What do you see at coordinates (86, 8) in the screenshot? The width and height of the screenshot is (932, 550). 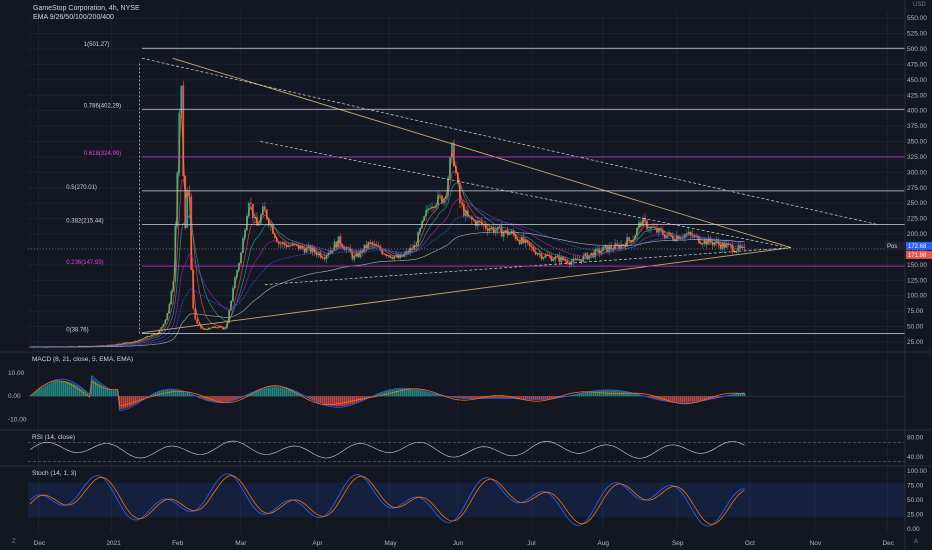 I see `symbol-title: GameStop Corporation, 4h, NYSE` at bounding box center [86, 8].